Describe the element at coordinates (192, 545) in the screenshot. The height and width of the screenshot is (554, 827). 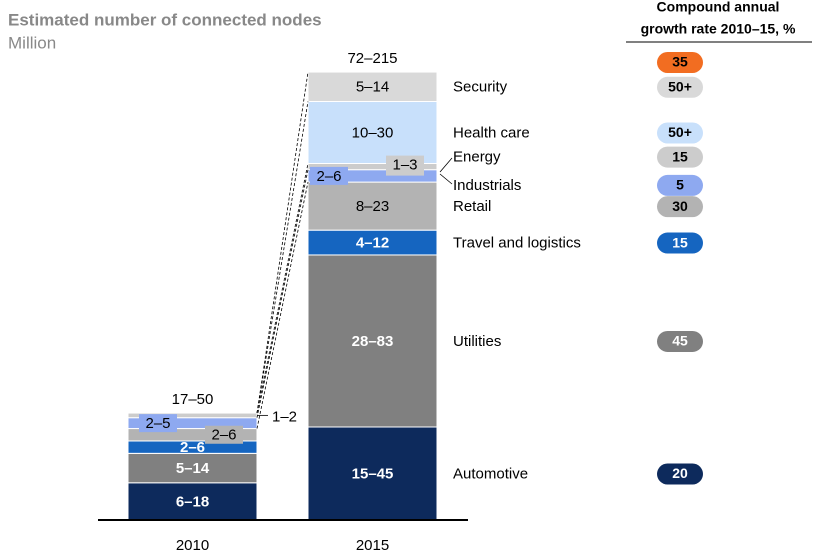
I see `x-tick-label: 2010` at that location.